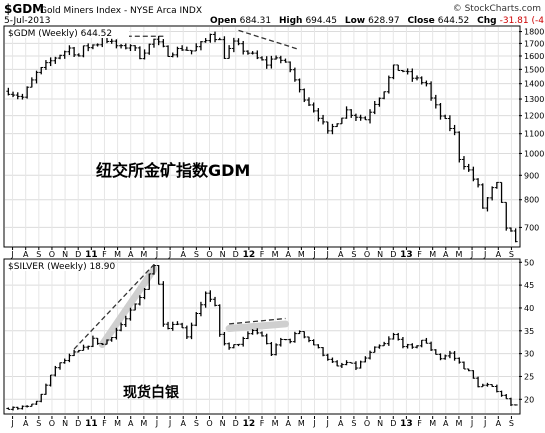  I want to click on gdm-y-tick-label: 1500, so click(534, 69).